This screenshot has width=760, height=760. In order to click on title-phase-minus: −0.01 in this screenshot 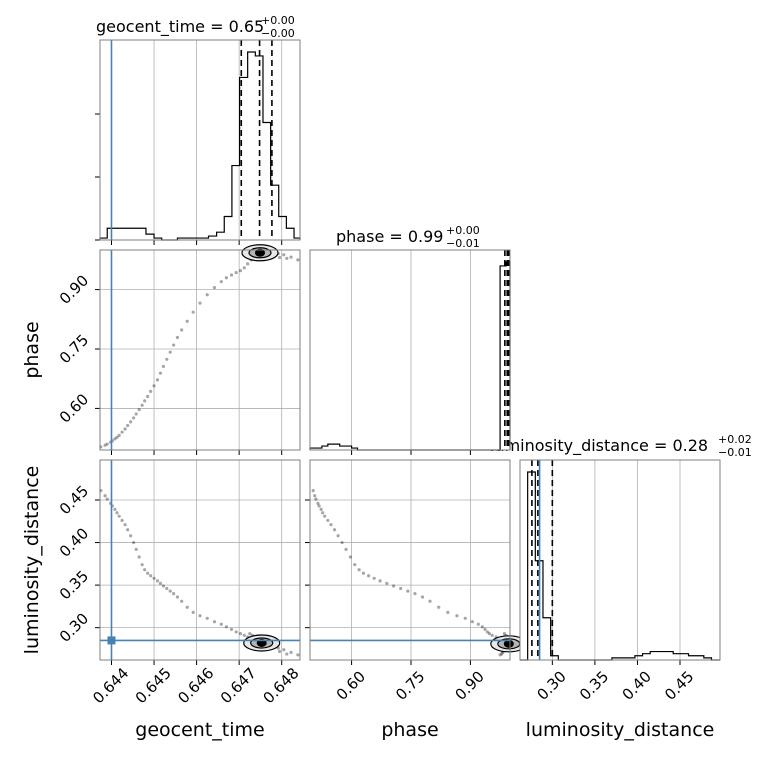, I will do `click(463, 243)`.